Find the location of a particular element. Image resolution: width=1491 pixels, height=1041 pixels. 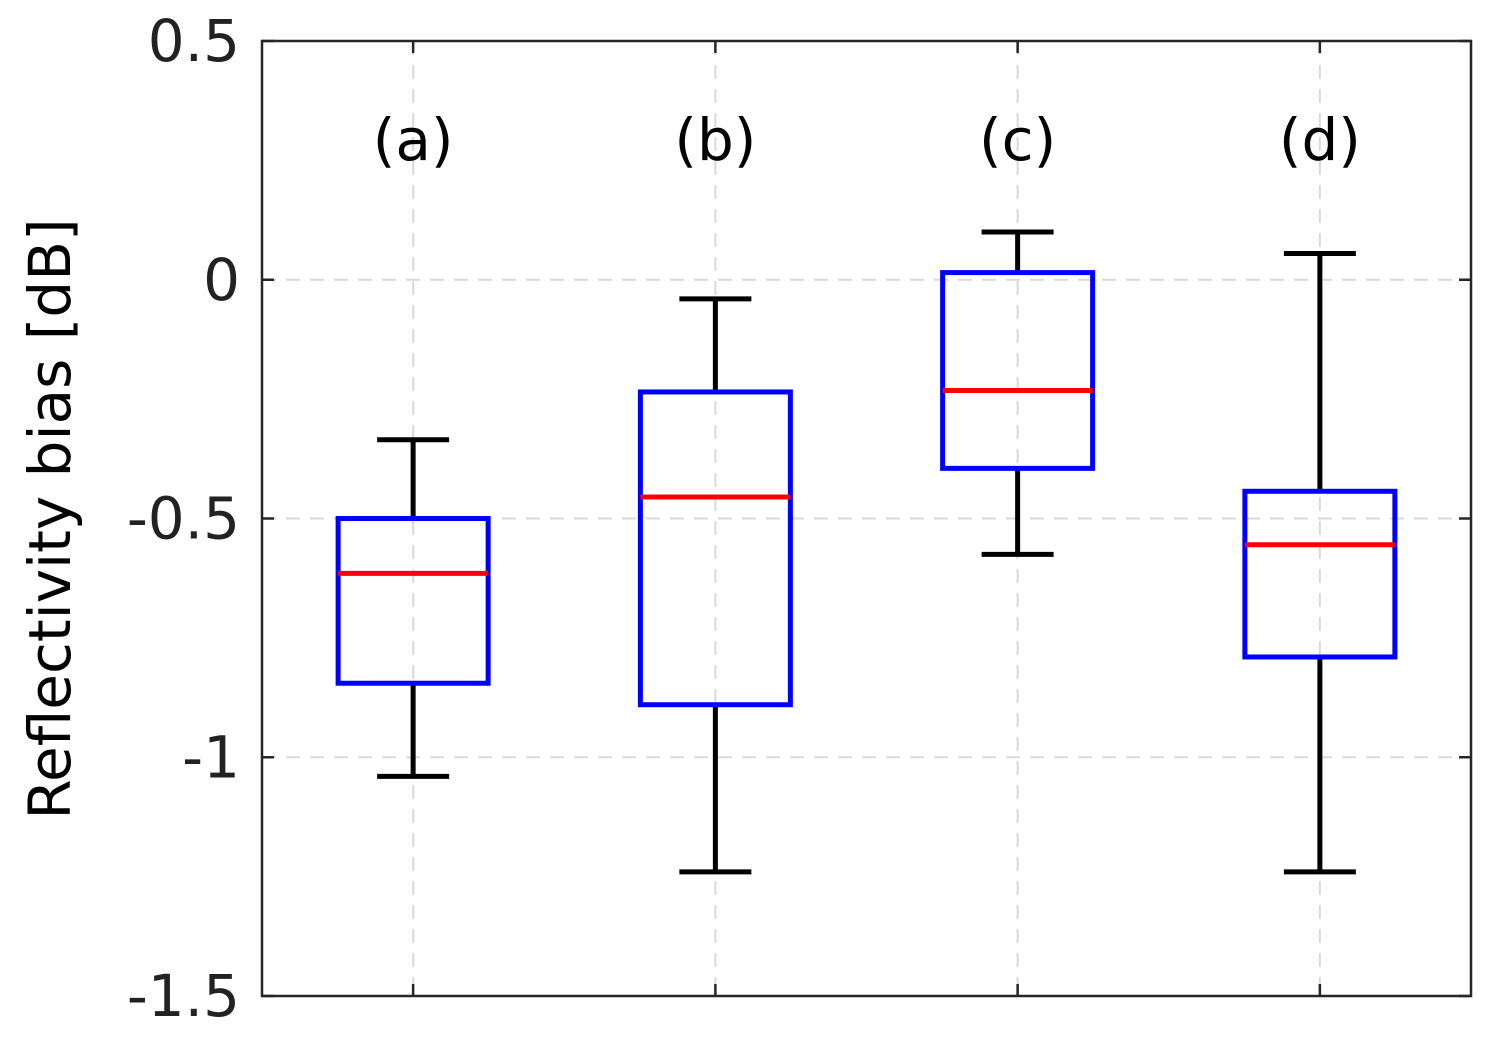

box-label: (d) is located at coordinates (1320, 140).